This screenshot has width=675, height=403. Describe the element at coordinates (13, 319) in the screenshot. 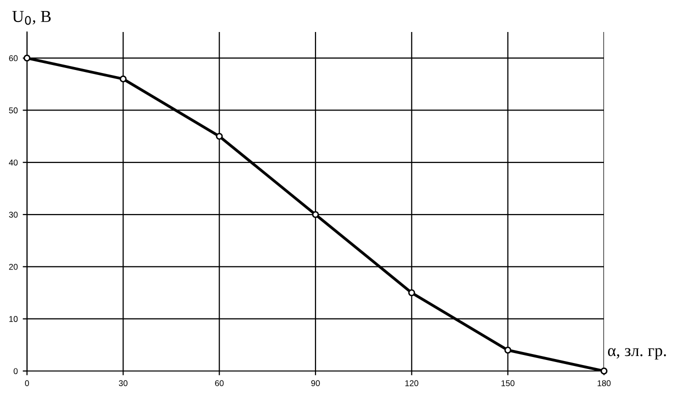

I see `y-tick-label: 10` at that location.